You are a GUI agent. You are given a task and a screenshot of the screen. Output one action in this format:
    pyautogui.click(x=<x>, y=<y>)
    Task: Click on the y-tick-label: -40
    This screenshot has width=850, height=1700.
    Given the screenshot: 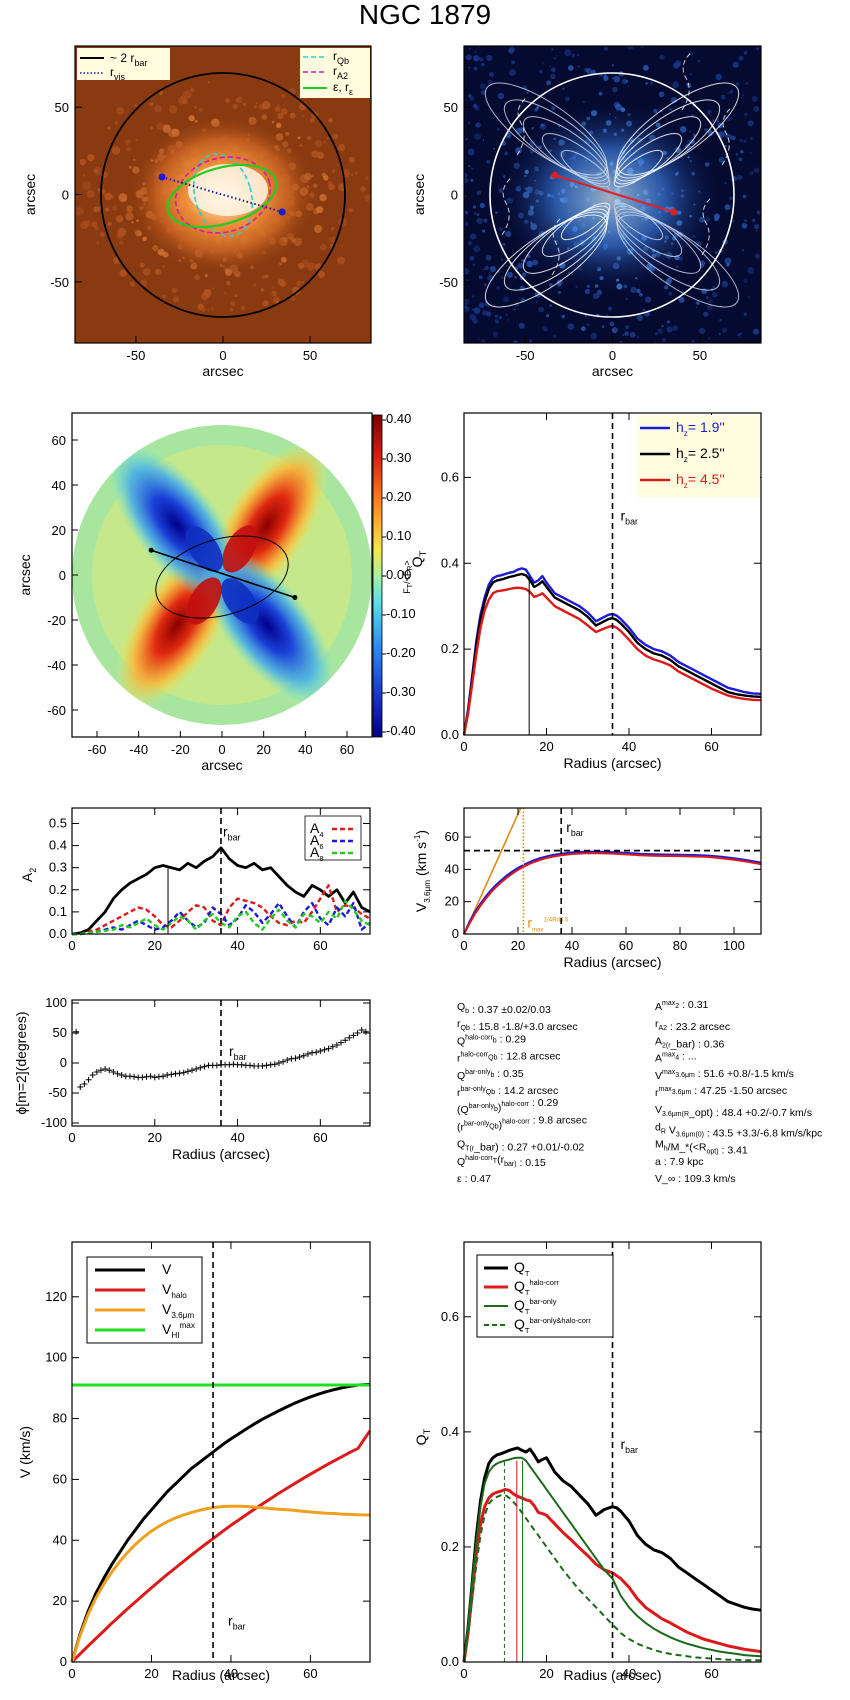 What is the action you would take?
    pyautogui.click(x=56, y=665)
    